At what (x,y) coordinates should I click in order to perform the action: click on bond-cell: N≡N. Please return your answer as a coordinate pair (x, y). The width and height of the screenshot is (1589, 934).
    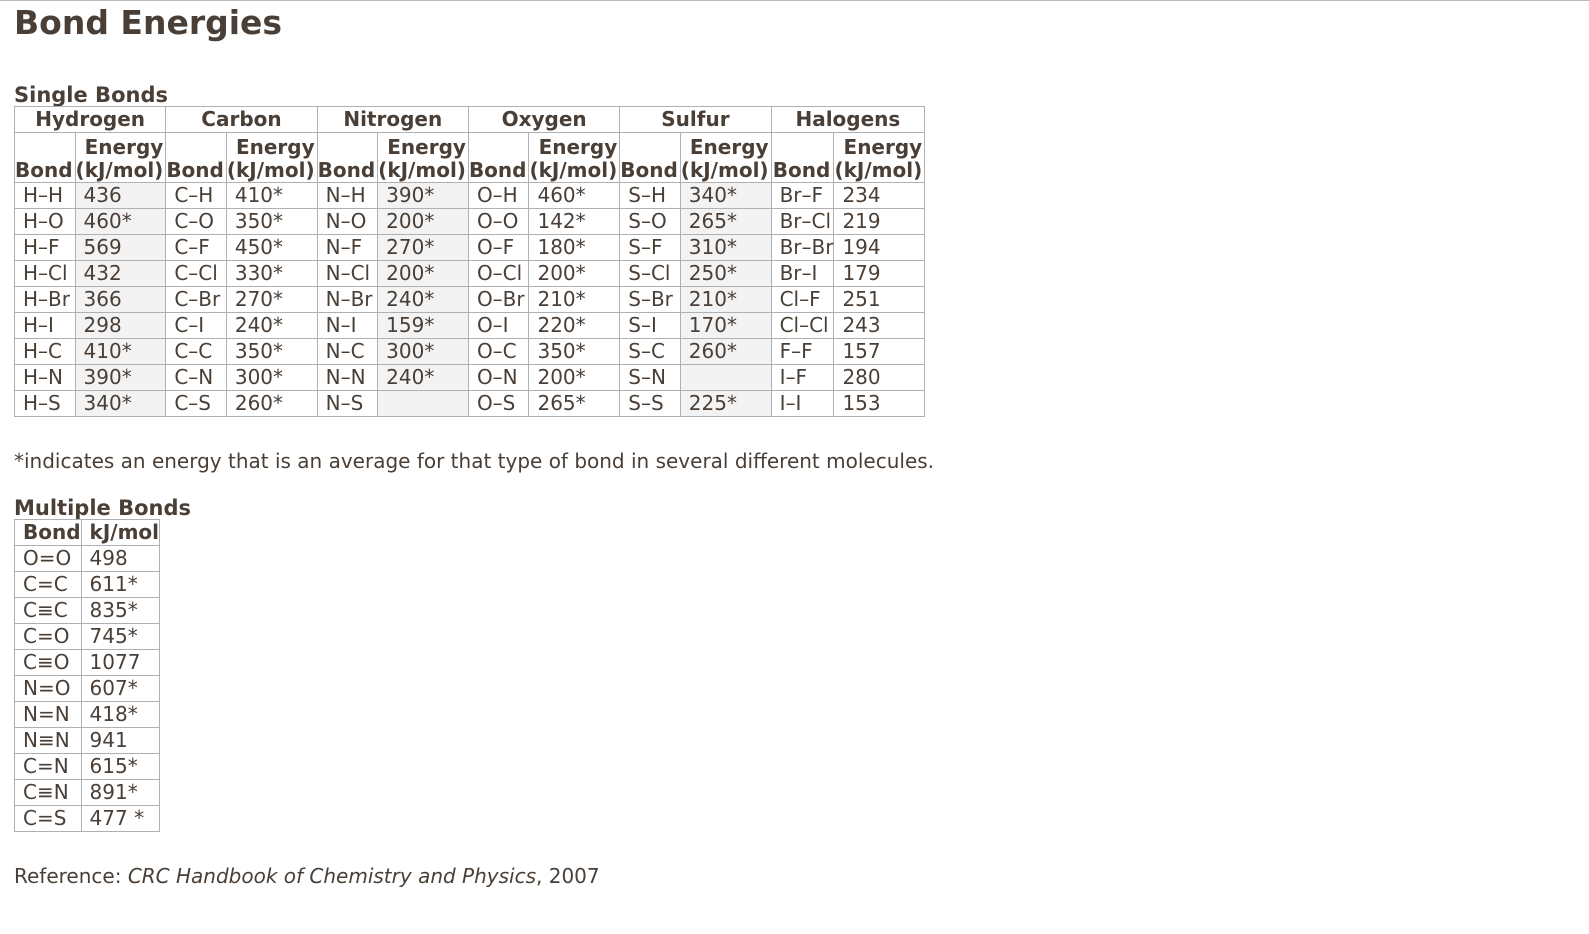
    Looking at the image, I should click on (48, 740).